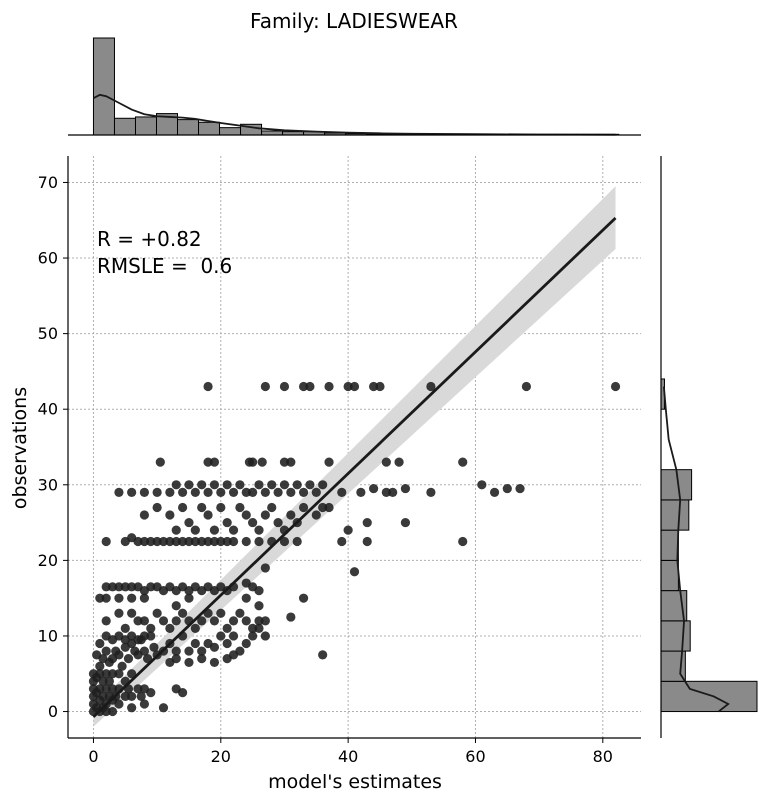 The height and width of the screenshot is (801, 769). I want to click on y-tick-label: 20, so click(48, 560).